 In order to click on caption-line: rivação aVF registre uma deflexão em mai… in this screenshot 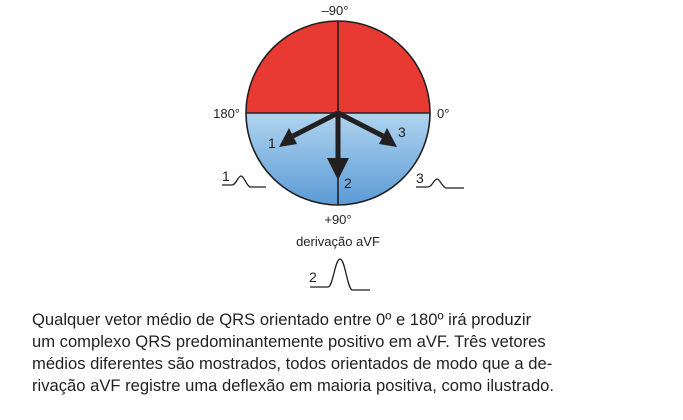, I will do `click(293, 385)`.